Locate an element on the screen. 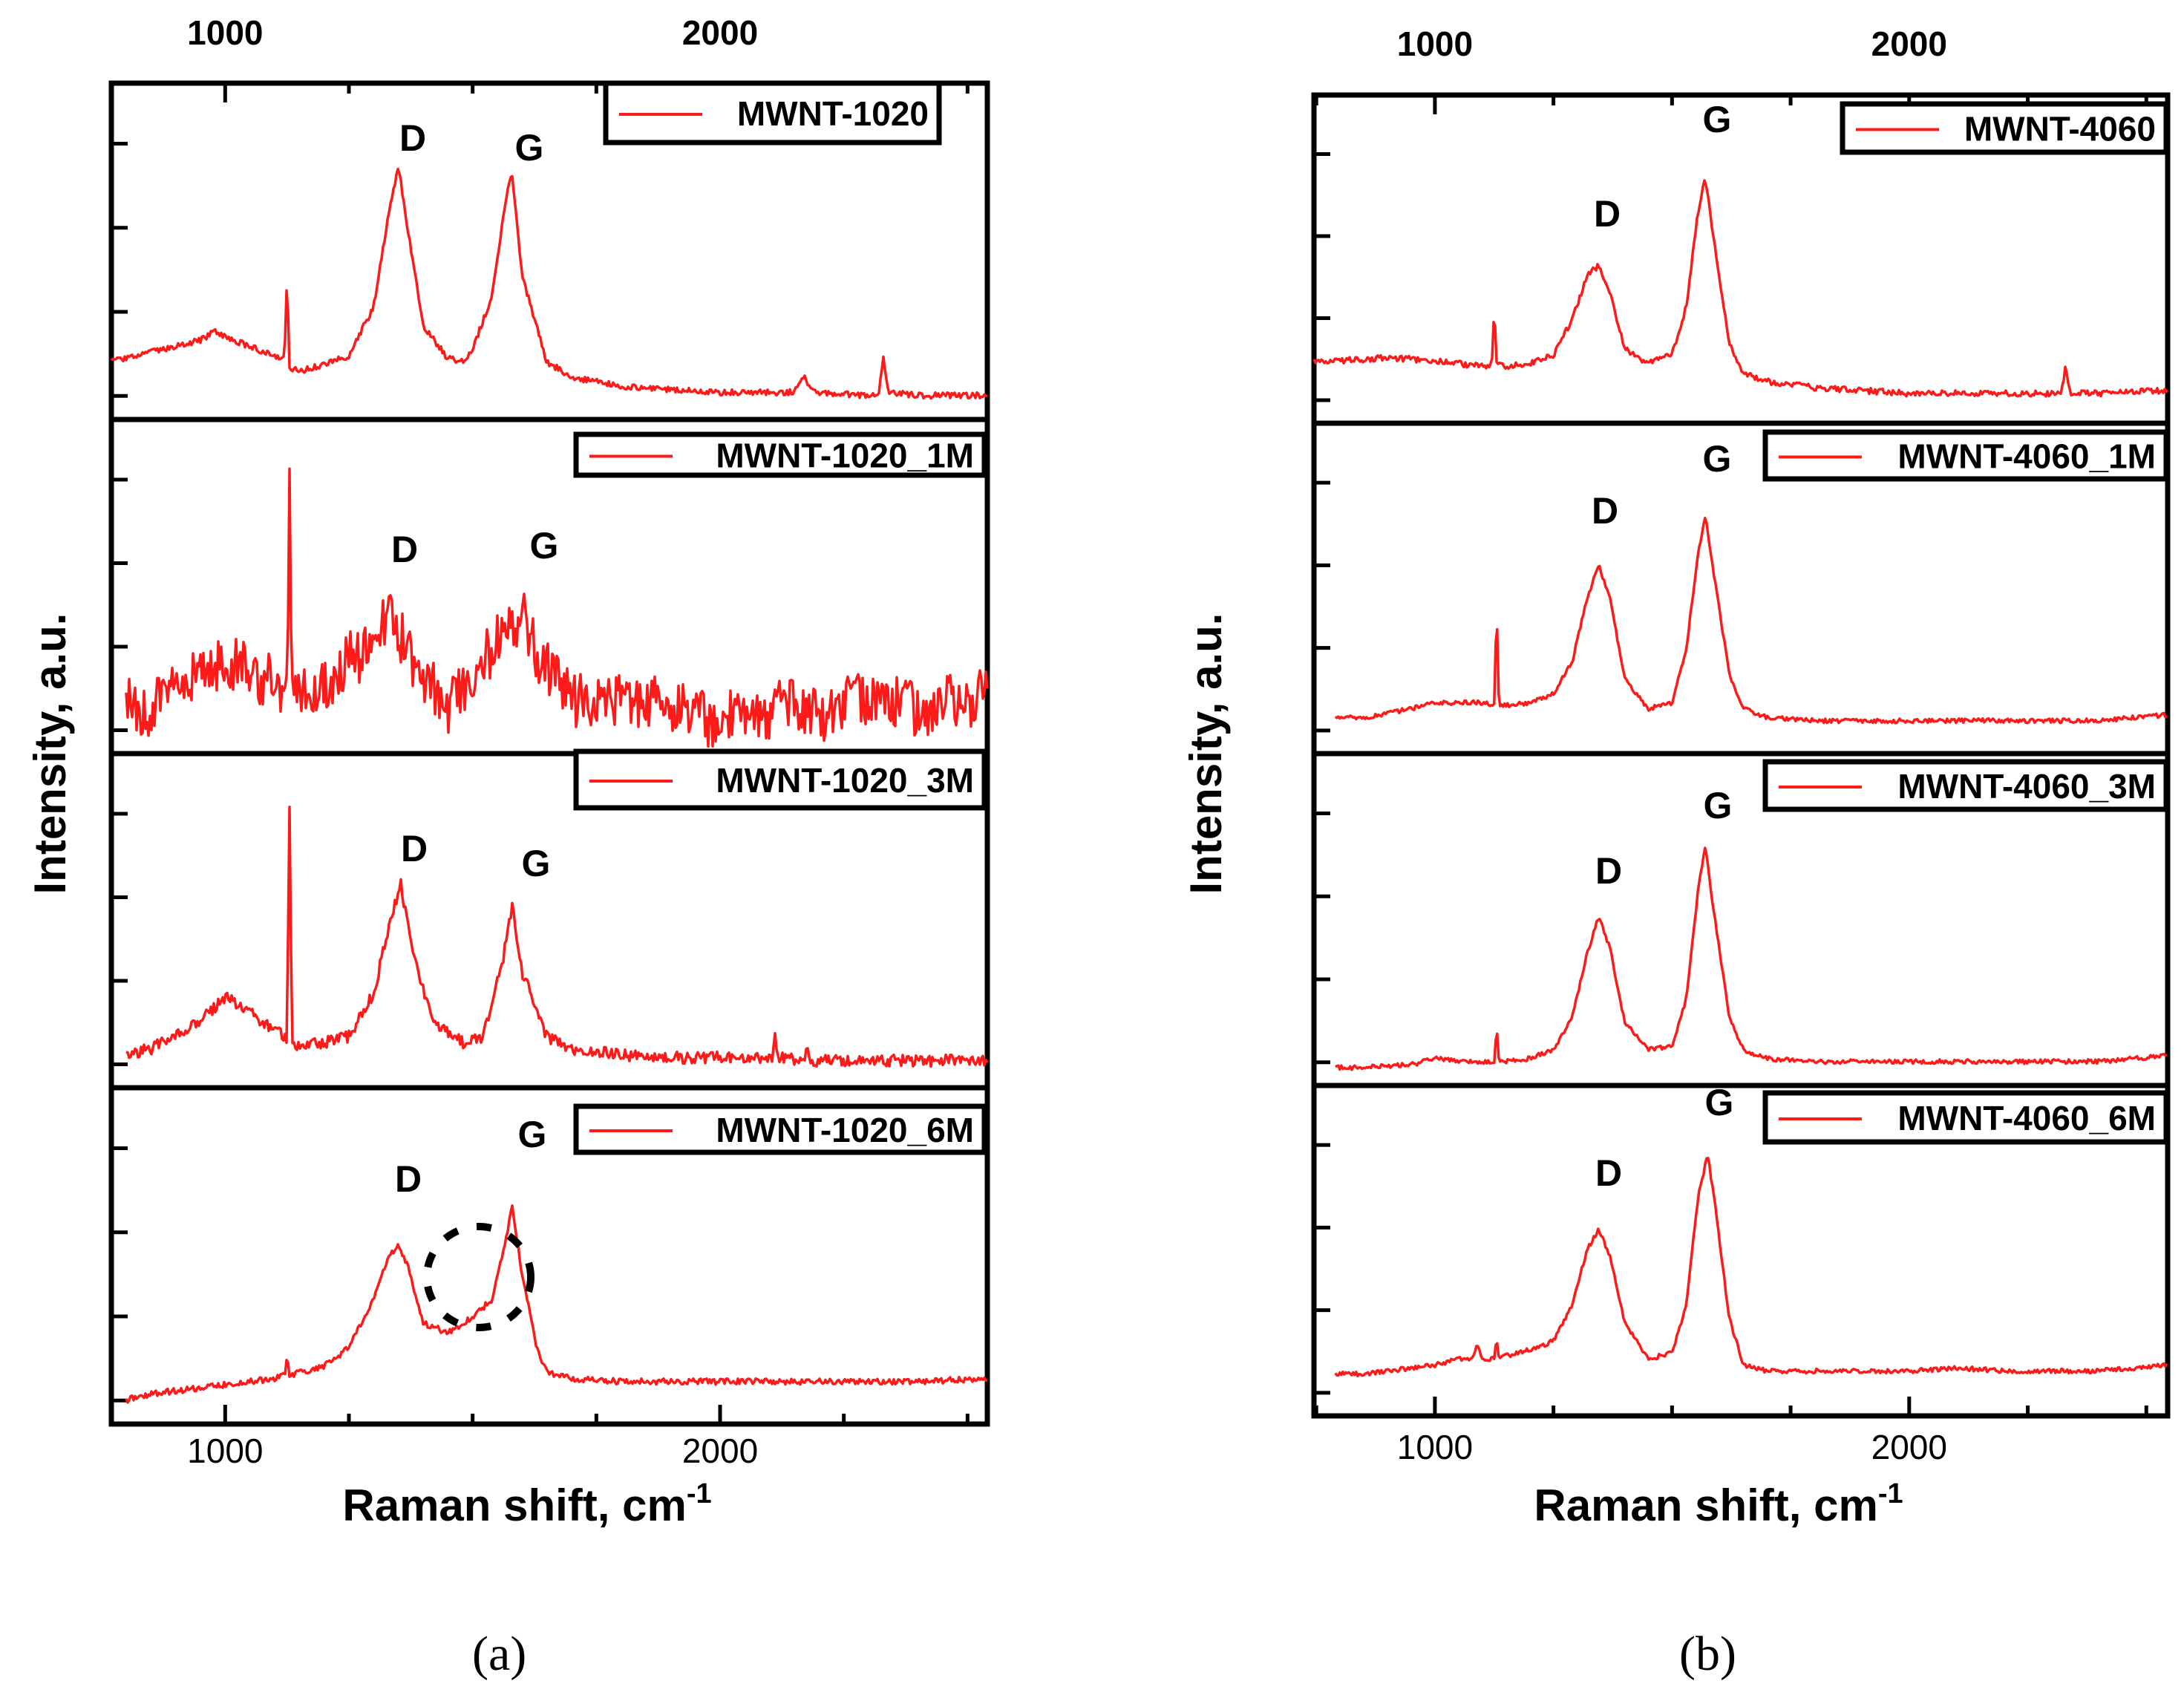 The image size is (2184, 1701). spectrum-panel: D G MWNT-4060_1M is located at coordinates (1741, 581).